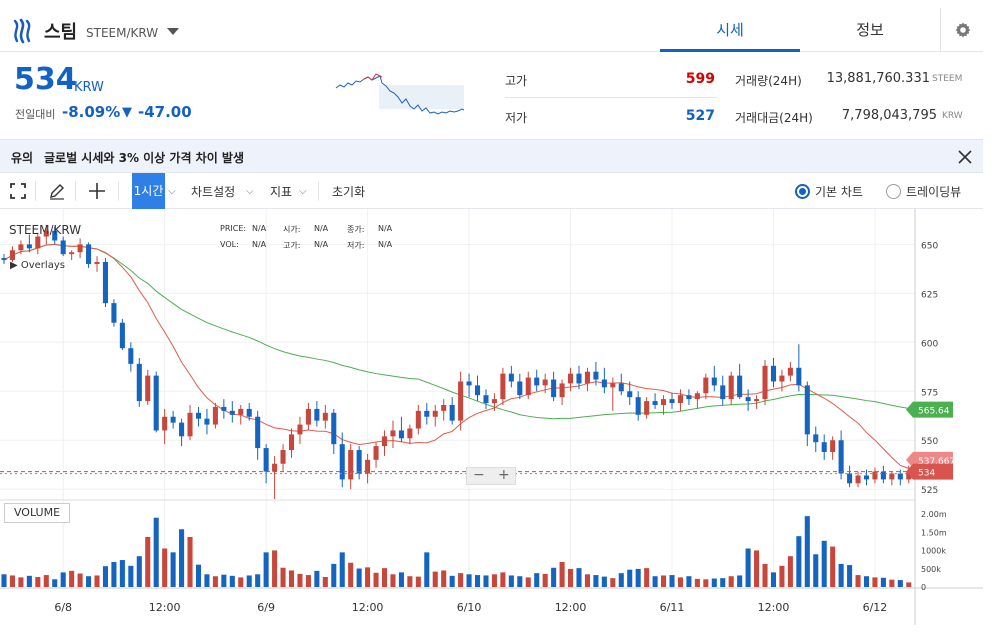 The image size is (993, 634). What do you see at coordinates (368, 607) in the screenshot?
I see `time-tick-label: 12:00` at bounding box center [368, 607].